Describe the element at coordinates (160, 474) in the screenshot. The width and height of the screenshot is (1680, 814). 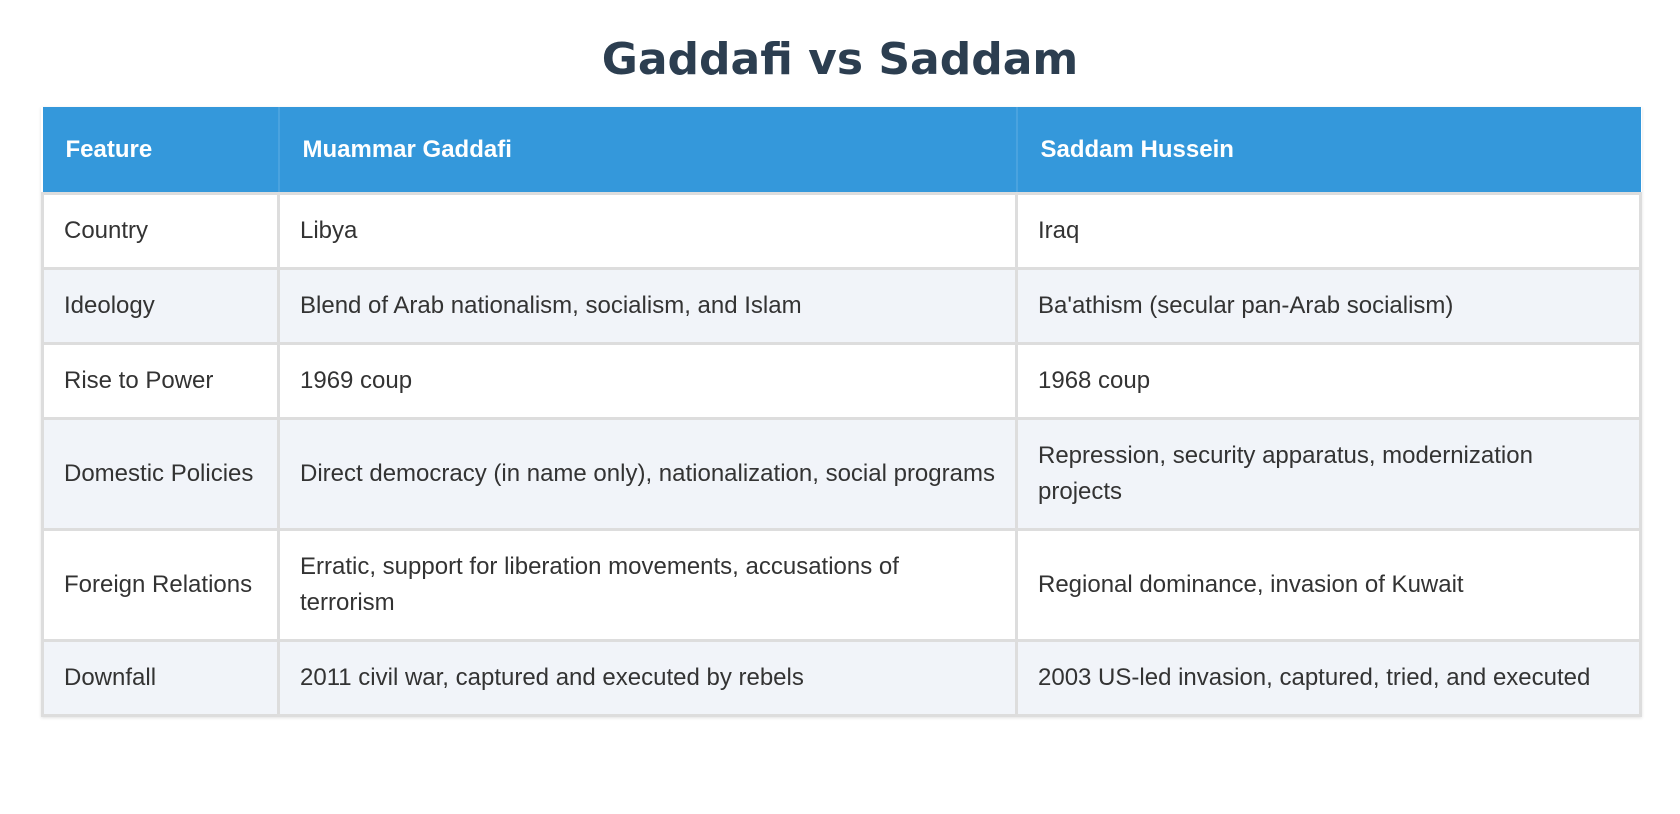
I see `feature-cell: Domestic Policies` at that location.